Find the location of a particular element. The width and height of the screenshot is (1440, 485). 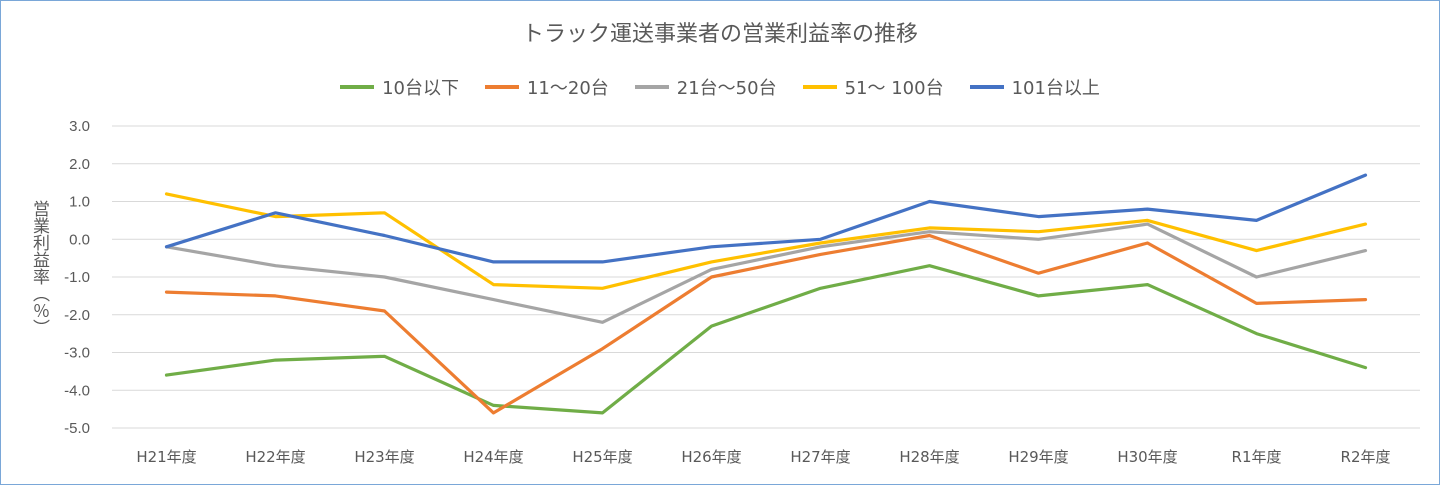

x-tick-label: H25年度 is located at coordinates (602, 457).